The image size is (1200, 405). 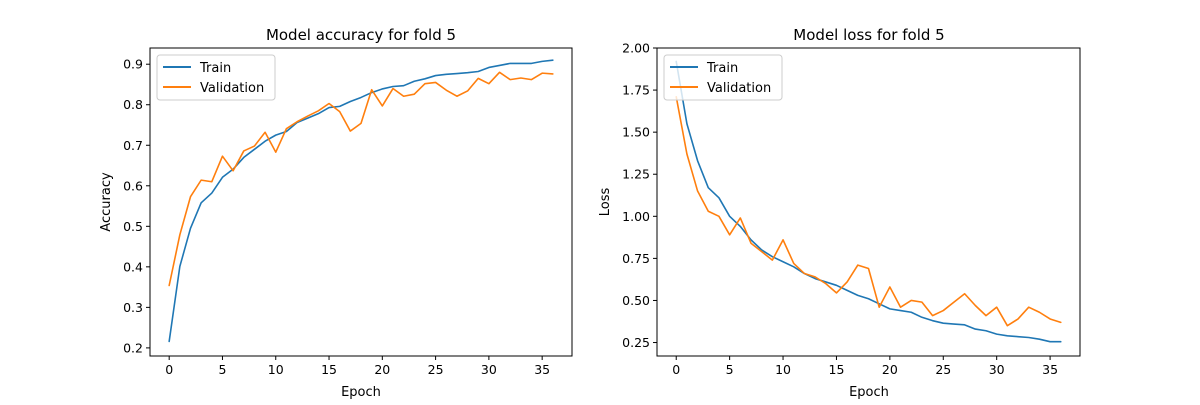 I want to click on loss-x-axis-label: Epoch, so click(x=869, y=392).